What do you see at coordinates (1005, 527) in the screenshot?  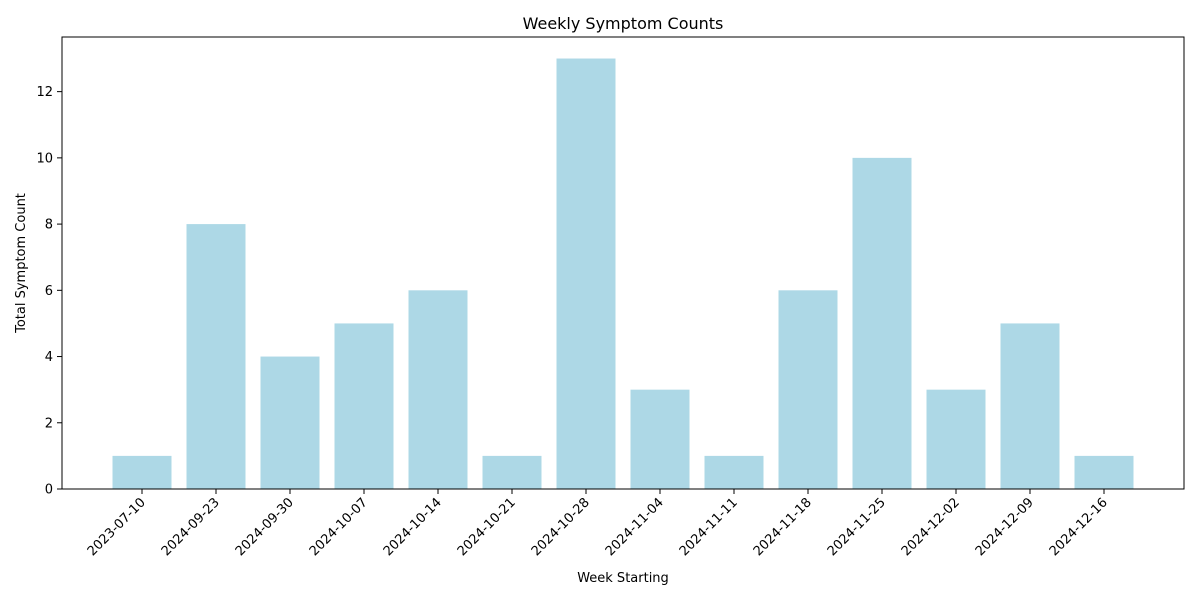 I see `x-tick-label-2024-12-09: 2024-12-09` at bounding box center [1005, 527].